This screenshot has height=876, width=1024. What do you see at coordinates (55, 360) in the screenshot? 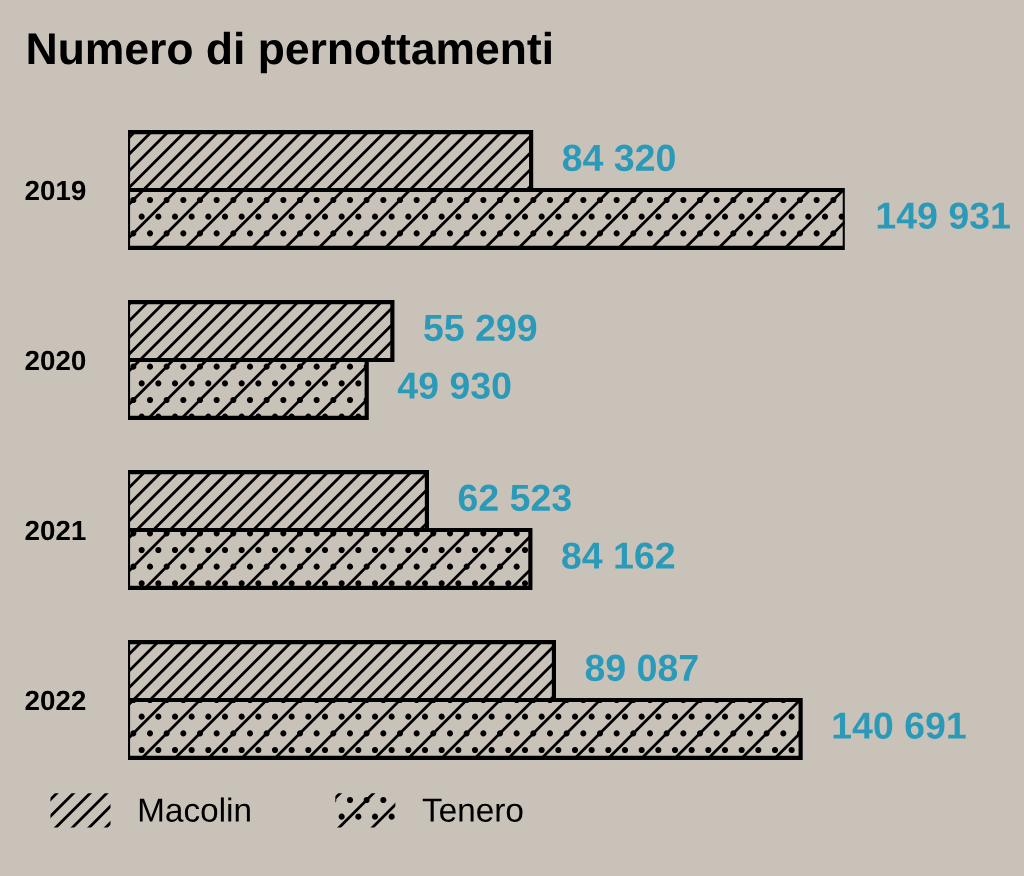
I see `y-tick-label: 2020` at bounding box center [55, 360].